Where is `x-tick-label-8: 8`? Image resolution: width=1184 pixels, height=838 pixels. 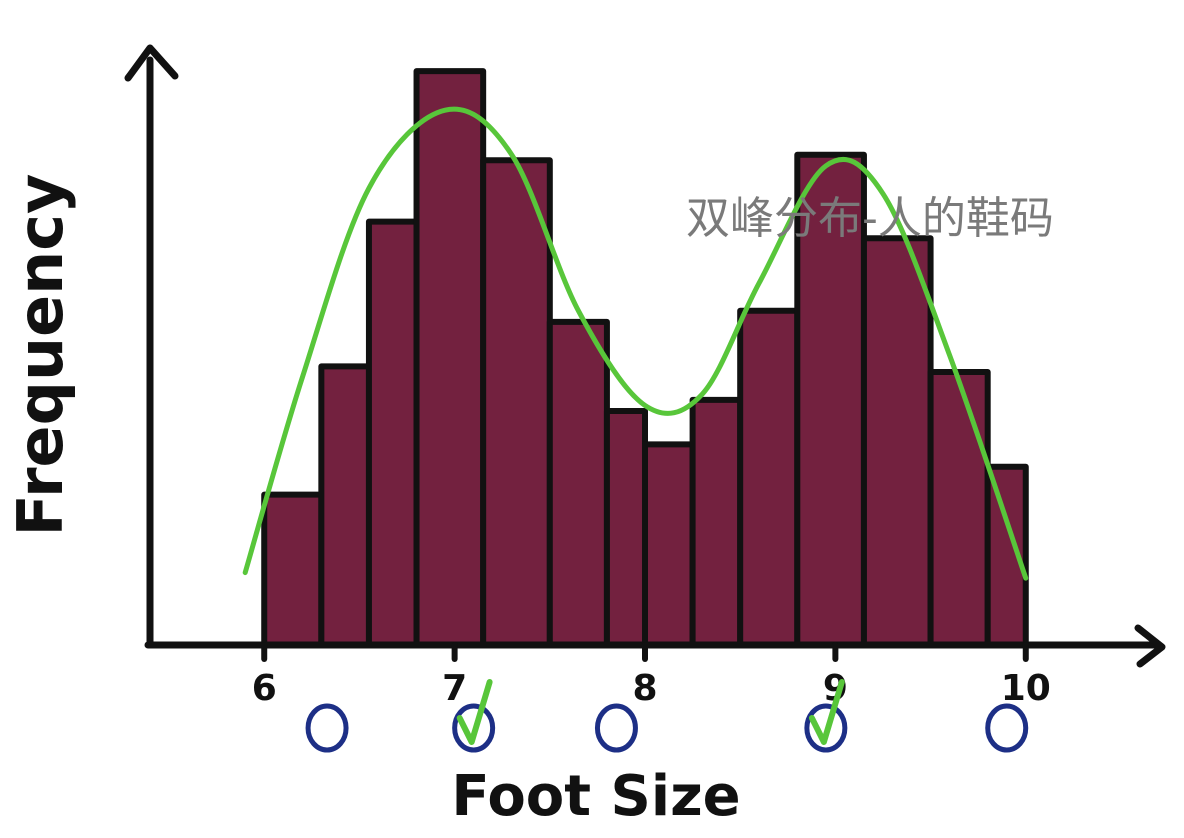 x-tick-label-8: 8 is located at coordinates (644, 688).